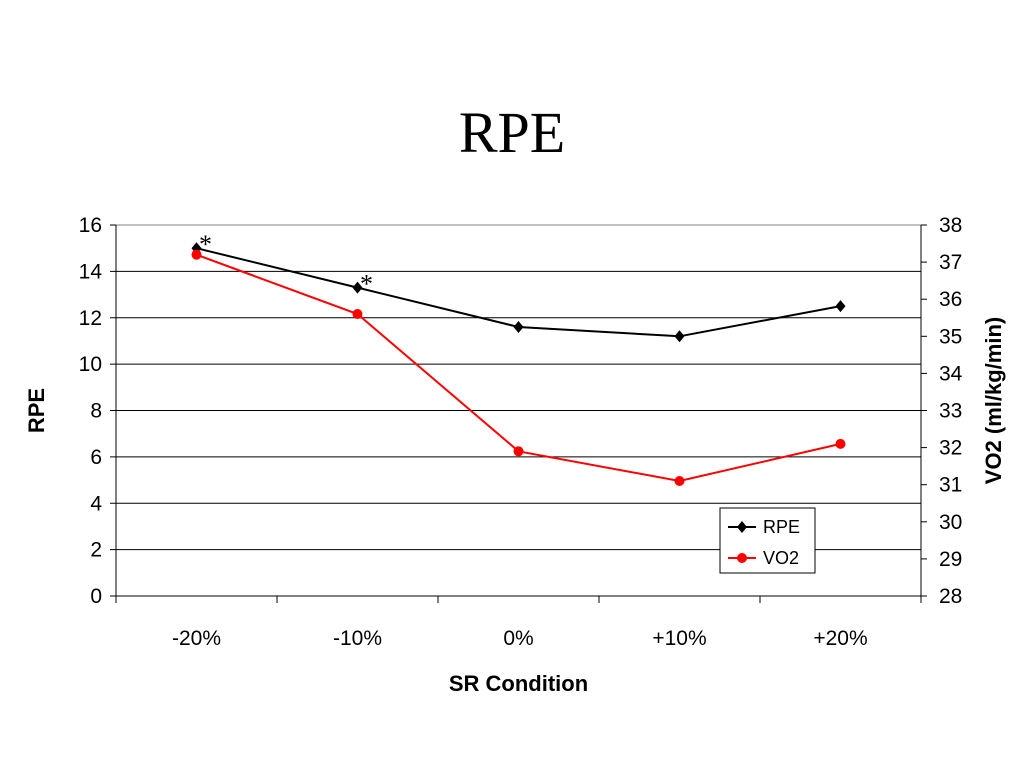  Describe the element at coordinates (357, 638) in the screenshot. I see `x-tick-label: -10%` at that location.